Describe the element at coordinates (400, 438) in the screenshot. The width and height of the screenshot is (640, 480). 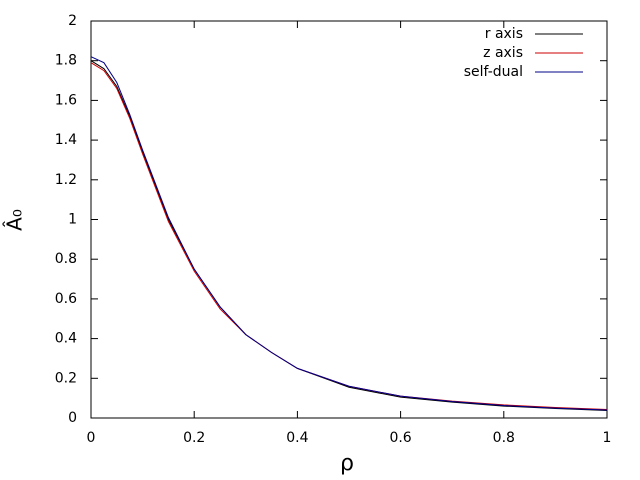
I see `x-tick-label: 0.6` at that location.